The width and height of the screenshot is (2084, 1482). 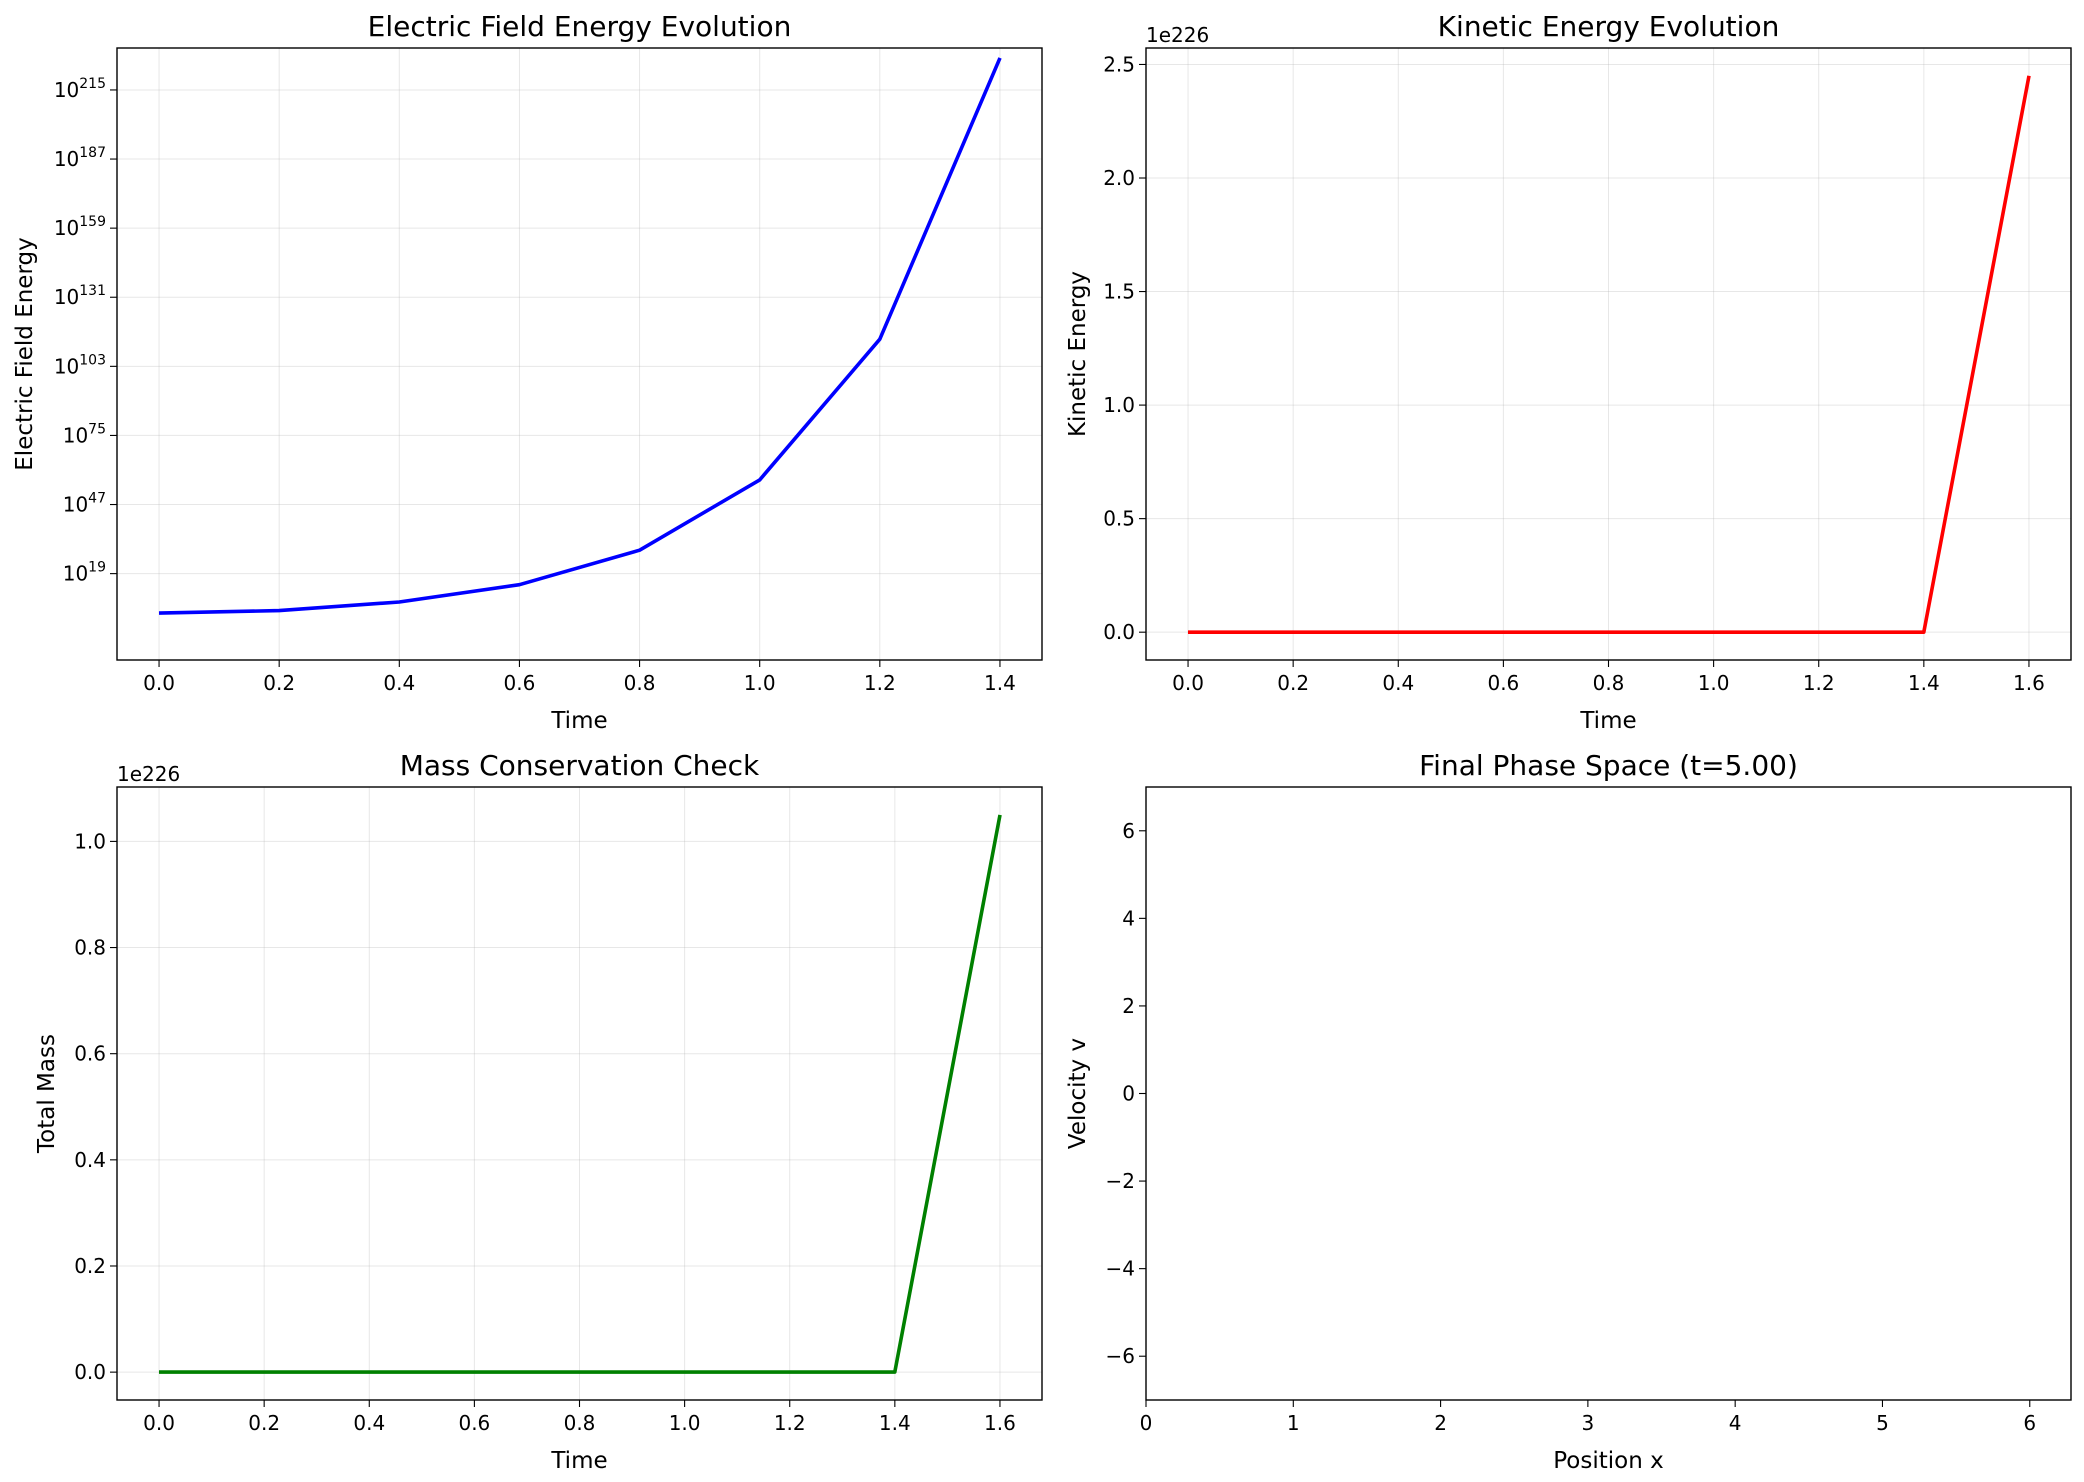 I want to click on y-axis-label: Kinetic Energy, so click(x=1078, y=354).